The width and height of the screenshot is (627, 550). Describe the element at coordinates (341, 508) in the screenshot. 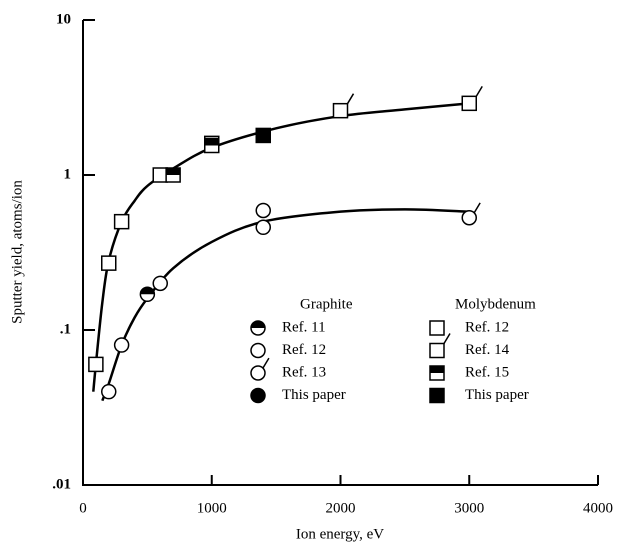

I see `x-tick-label: 2000` at that location.